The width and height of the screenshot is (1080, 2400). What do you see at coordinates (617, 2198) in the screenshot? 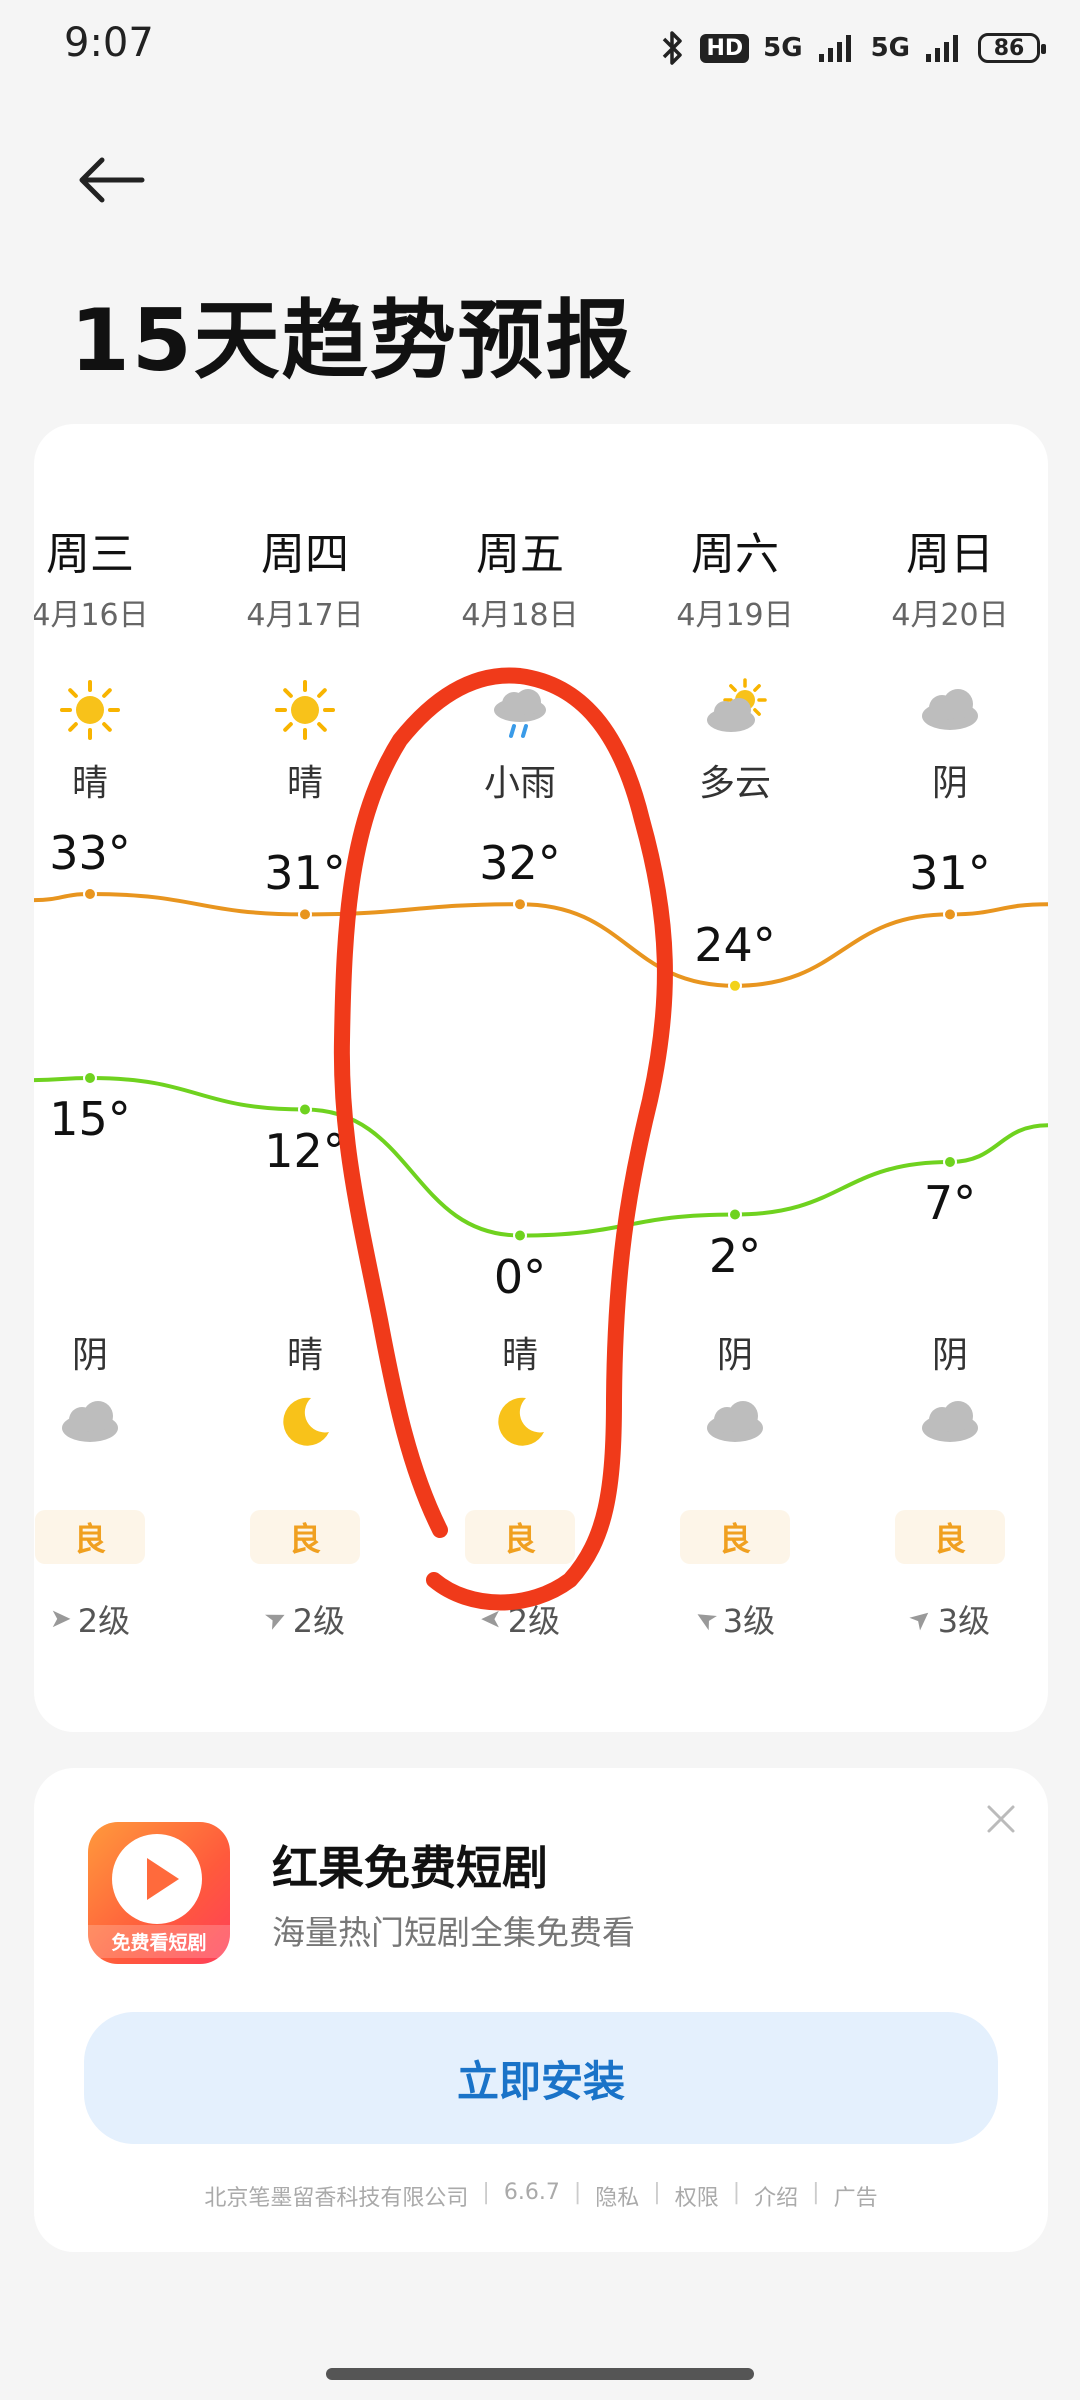
I see `footer-privacy-link: 隐私` at bounding box center [617, 2198].